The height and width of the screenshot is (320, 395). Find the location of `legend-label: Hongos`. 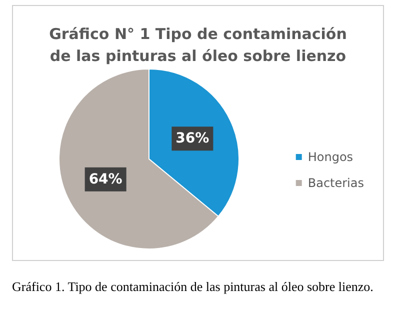

legend-label: Hongos is located at coordinates (331, 157).